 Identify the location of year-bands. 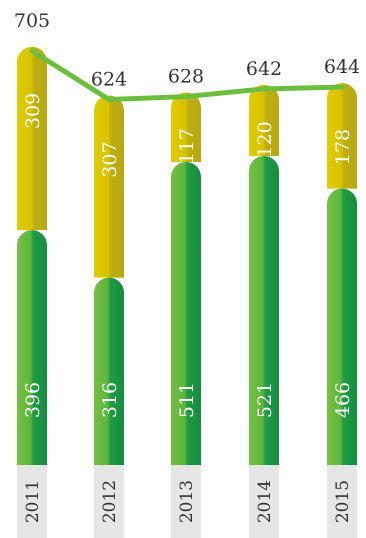
(187, 501).